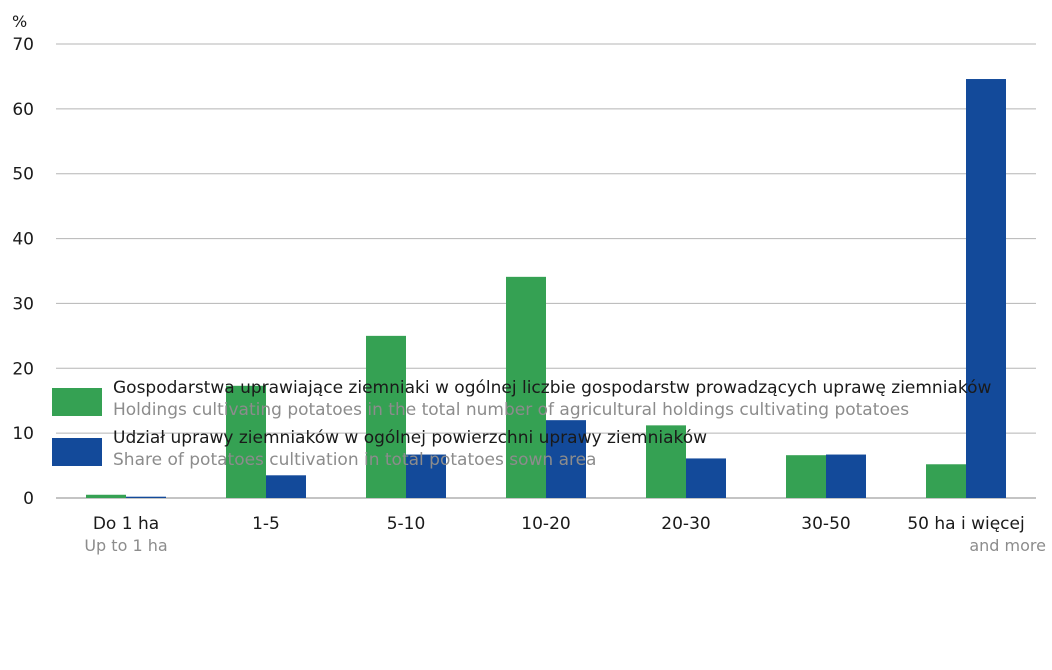 Image resolution: width=1052 pixels, height=670 pixels. I want to click on y-tick-label: 60, so click(23, 110).